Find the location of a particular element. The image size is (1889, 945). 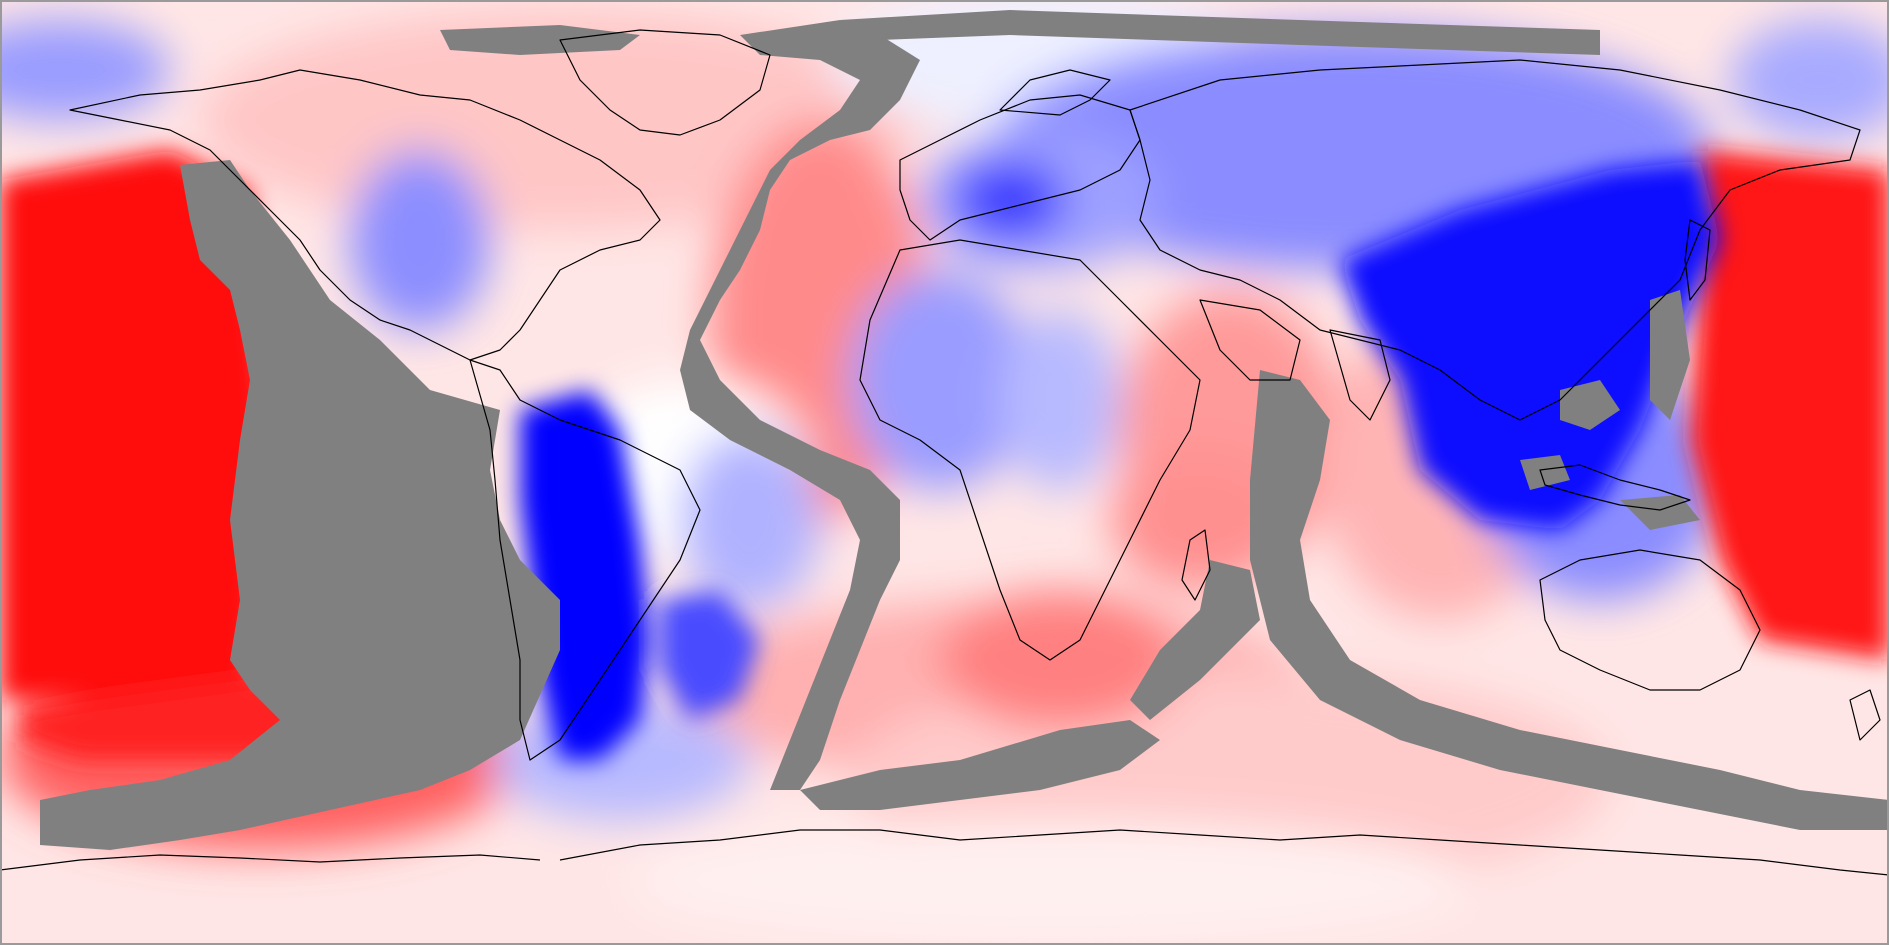

south-america-coast is located at coordinates (585, 560).